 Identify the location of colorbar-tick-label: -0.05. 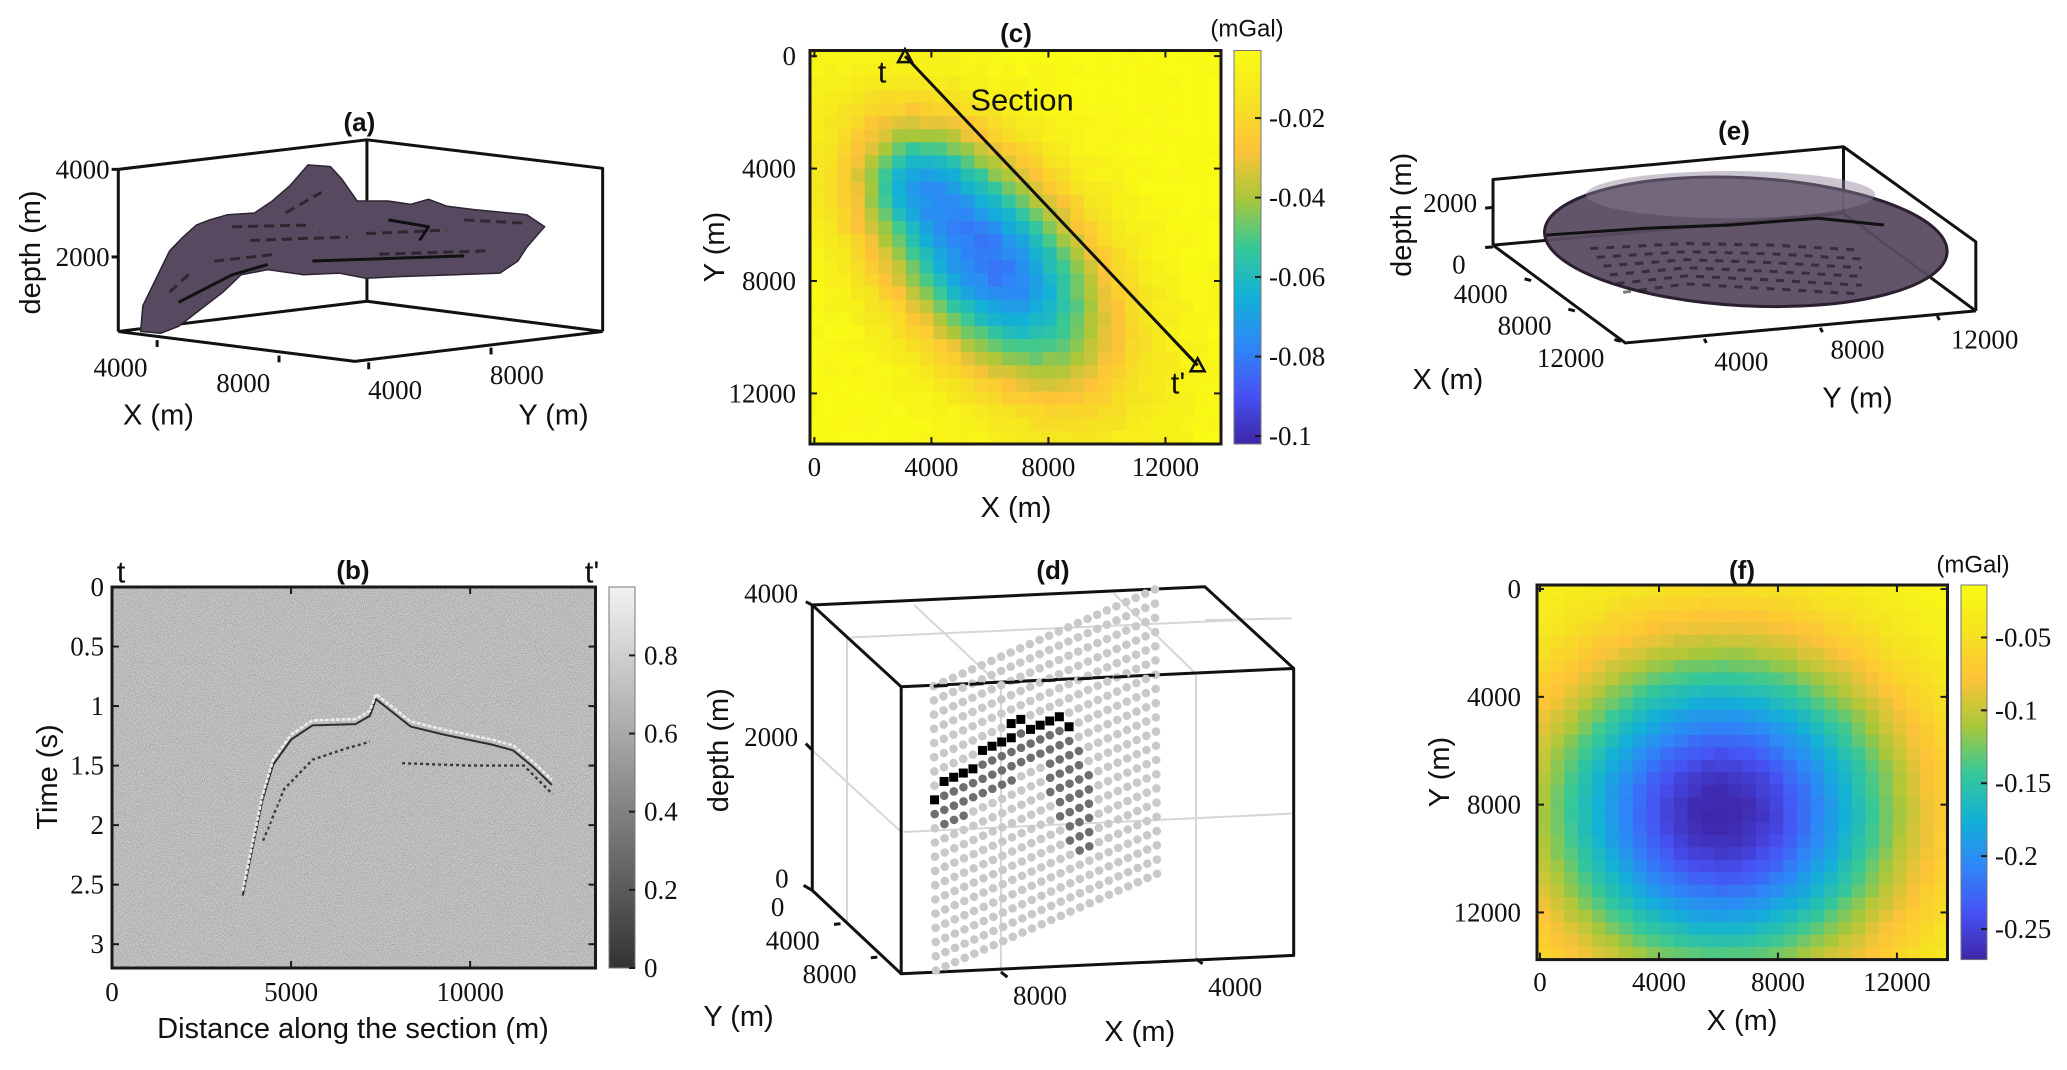
(2023, 637).